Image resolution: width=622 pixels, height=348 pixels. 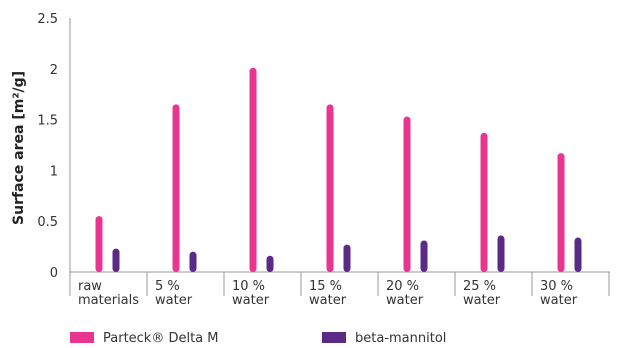 I want to click on category-label: materials, so click(x=108, y=300).